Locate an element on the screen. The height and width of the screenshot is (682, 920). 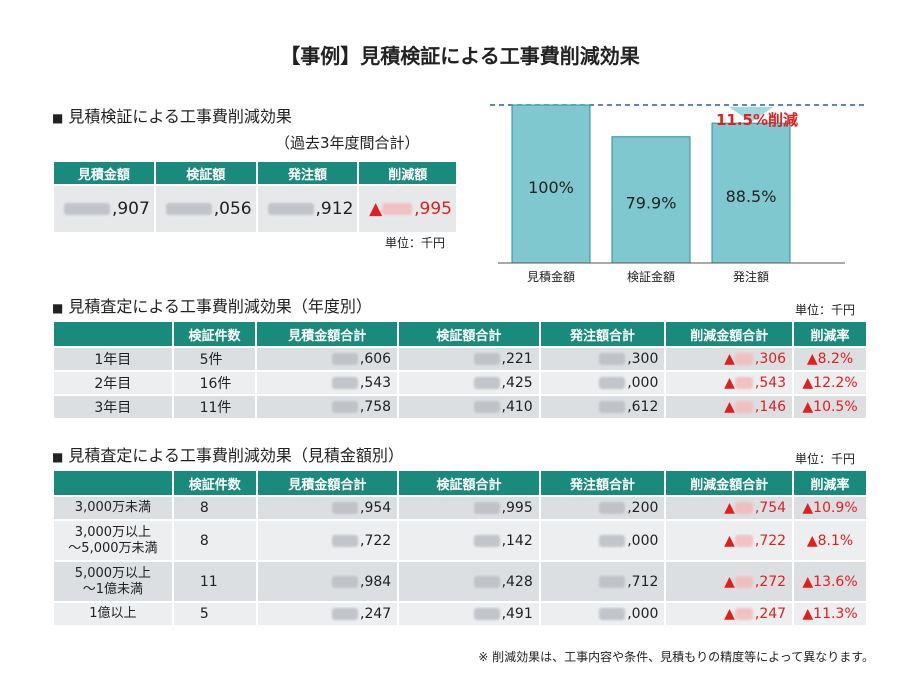
table-row: 3,000万未満 8,954,995,200 ▲ ,754 ▲10.9% is located at coordinates (460, 508).